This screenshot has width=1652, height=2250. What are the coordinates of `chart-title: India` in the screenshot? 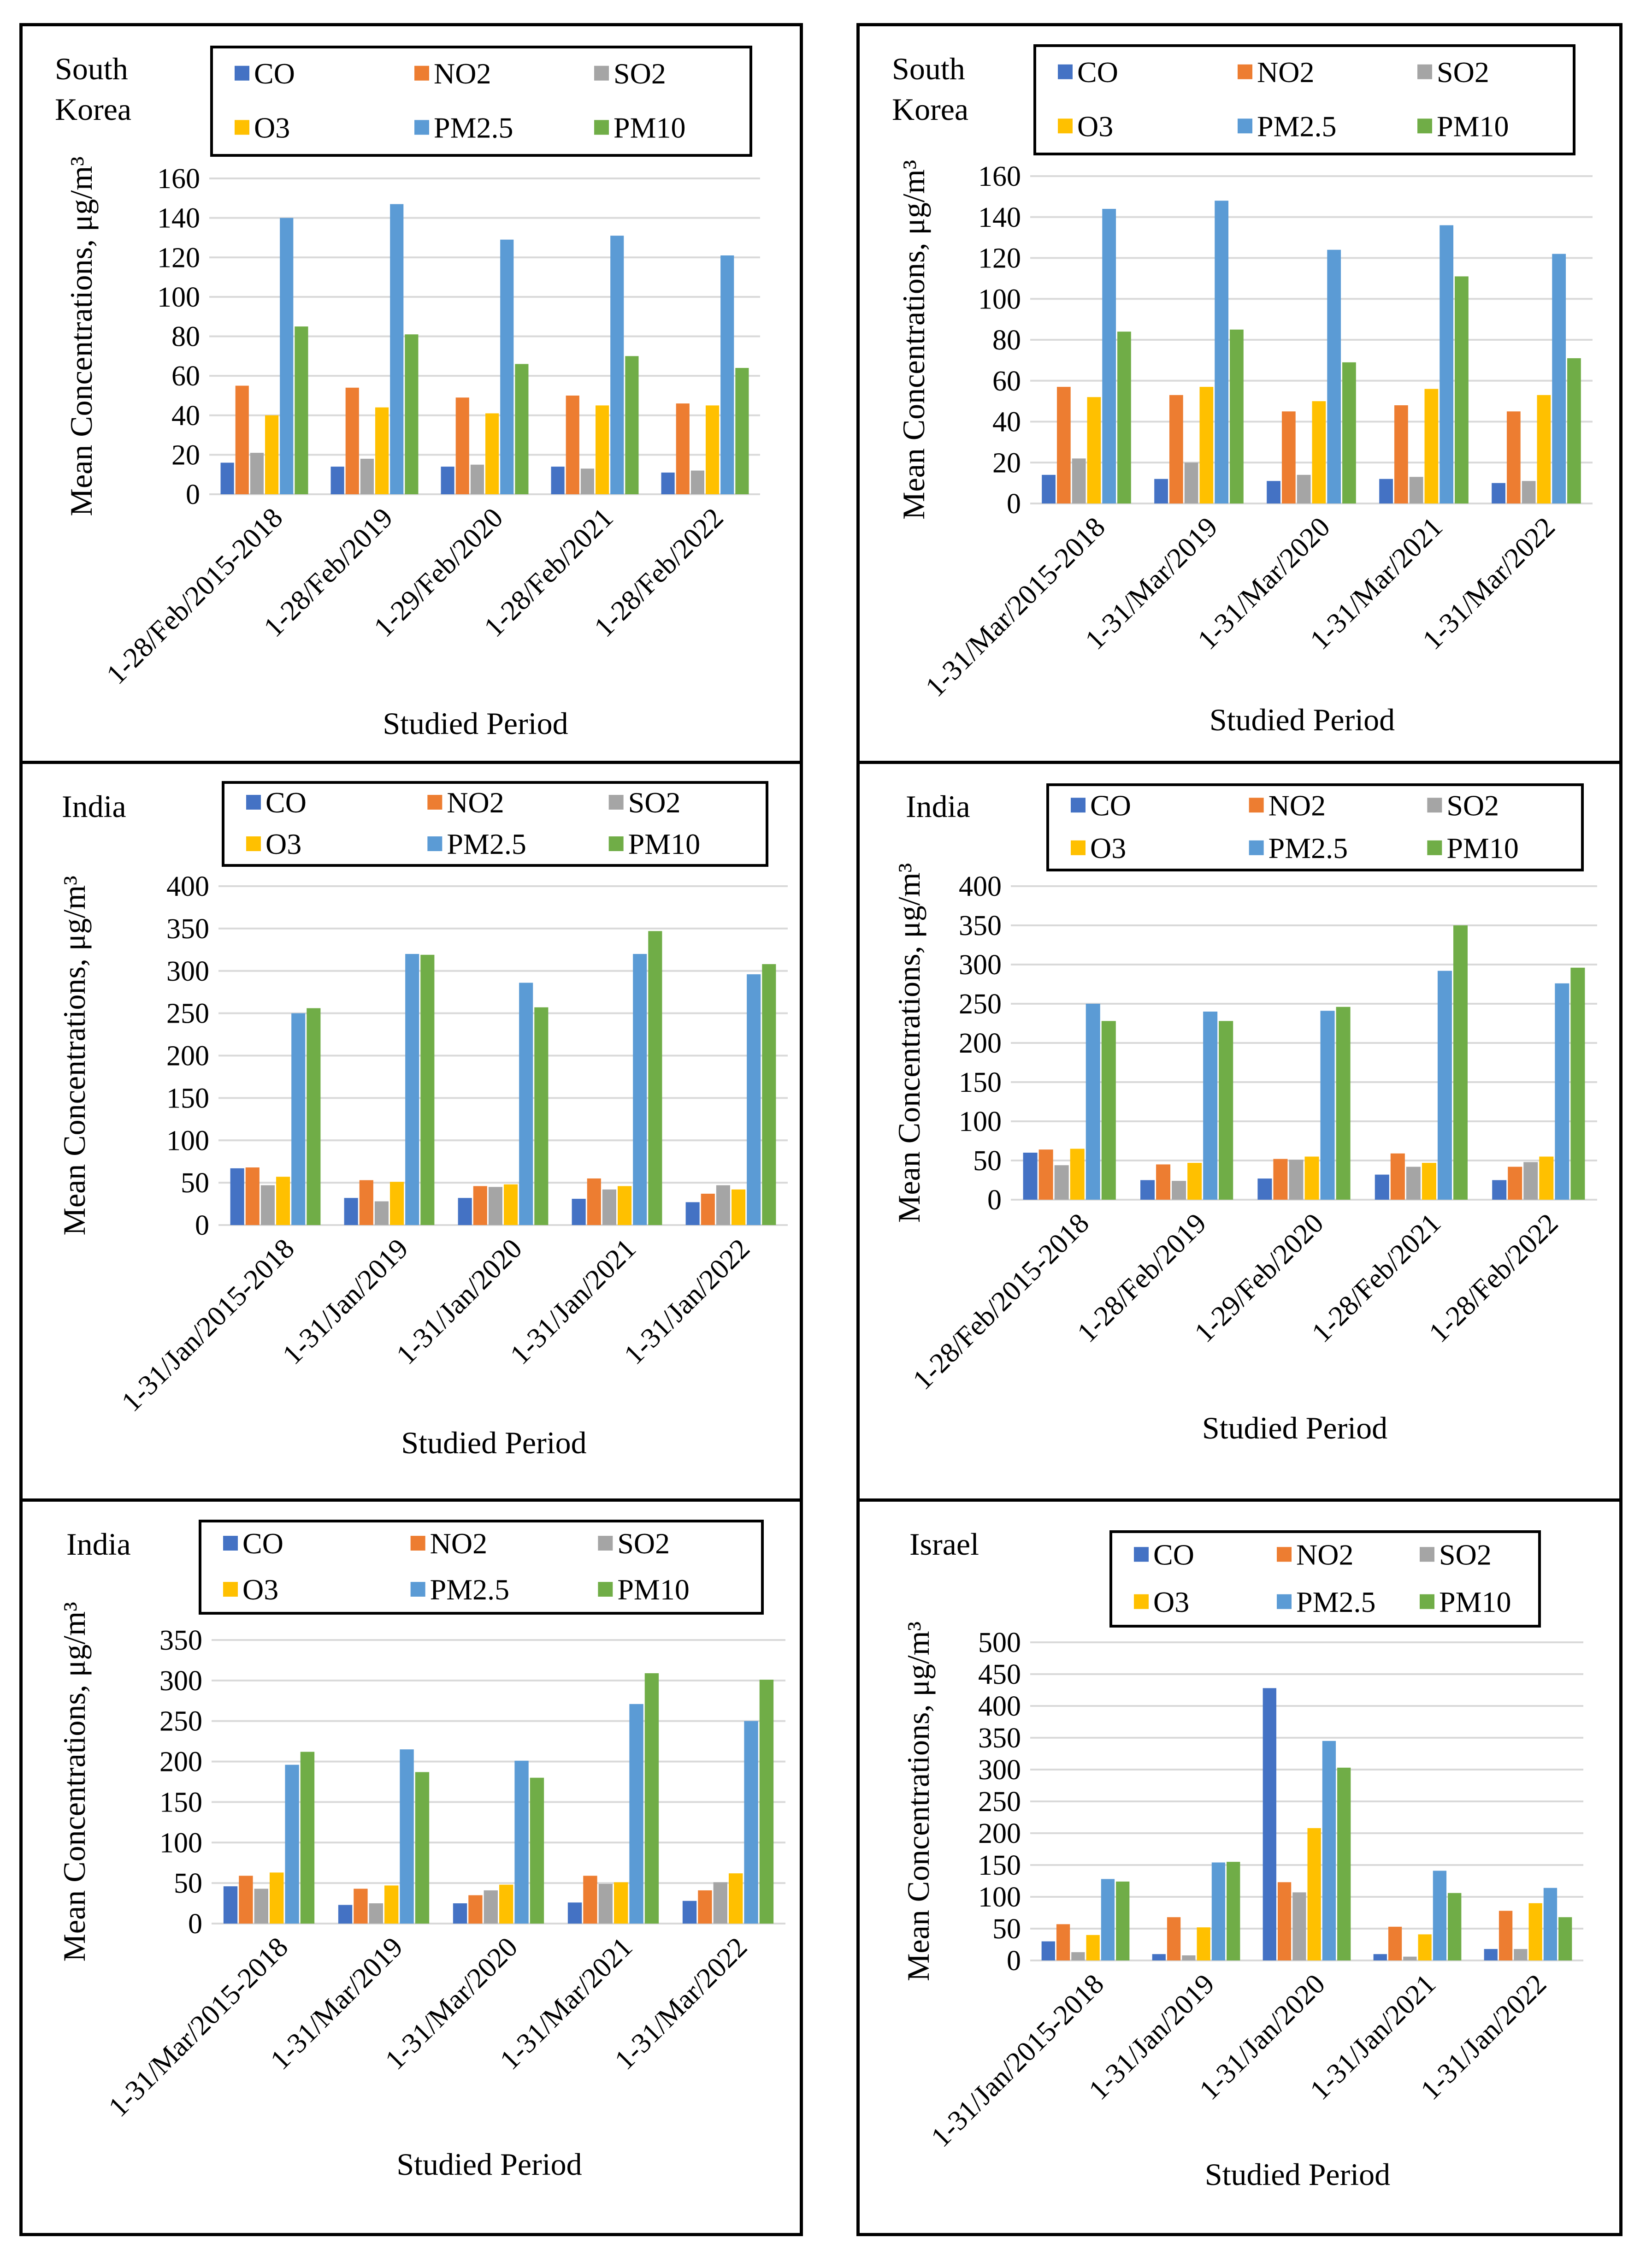 It's located at (98, 1544).